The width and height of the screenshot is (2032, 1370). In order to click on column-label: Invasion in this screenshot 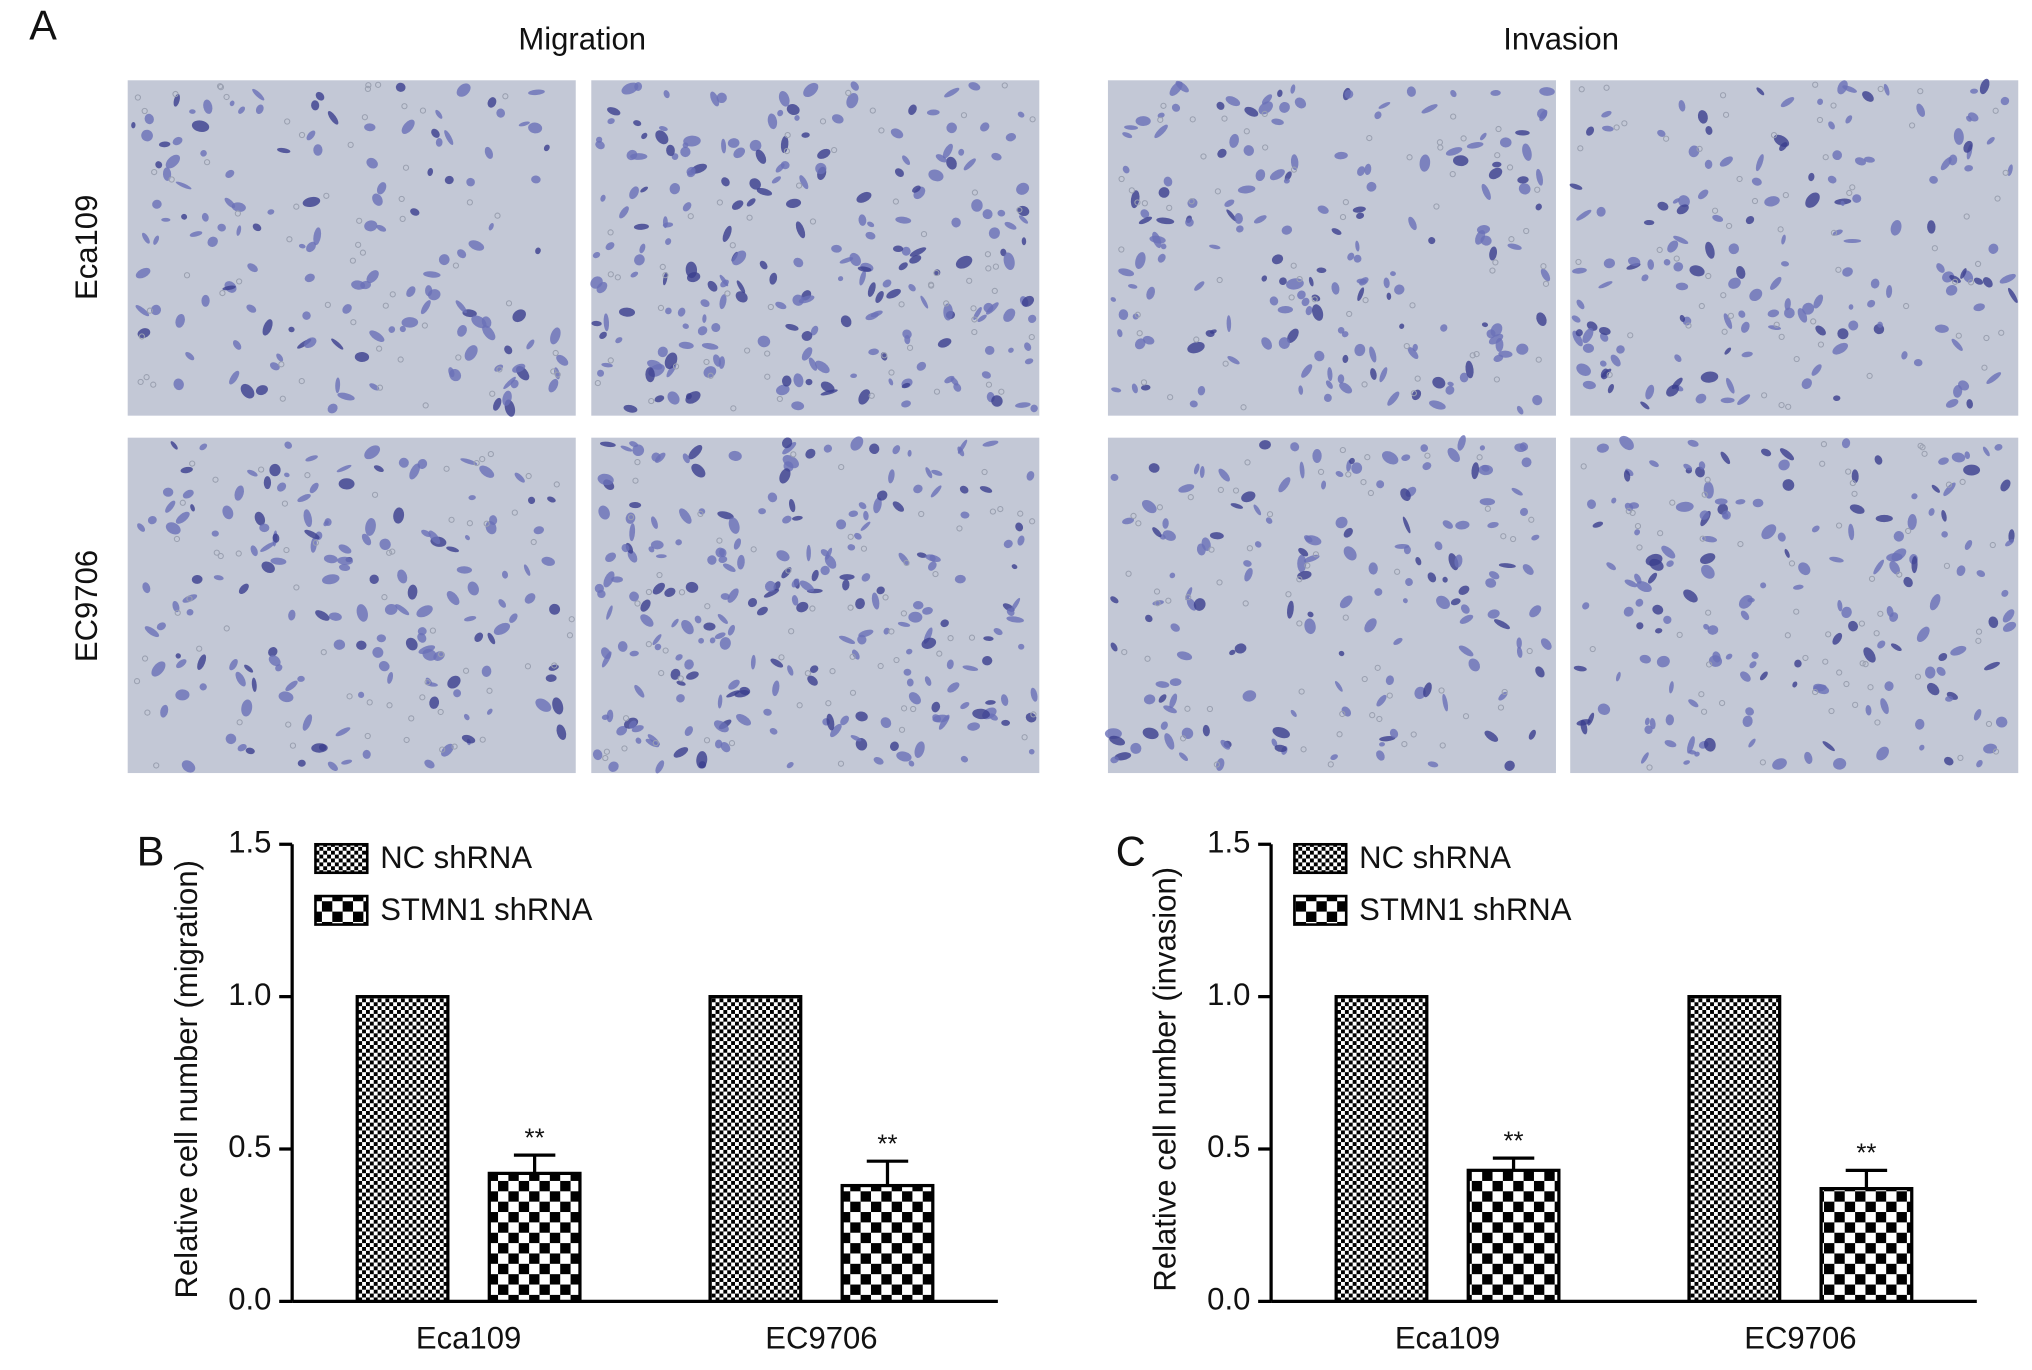, I will do `click(1561, 39)`.